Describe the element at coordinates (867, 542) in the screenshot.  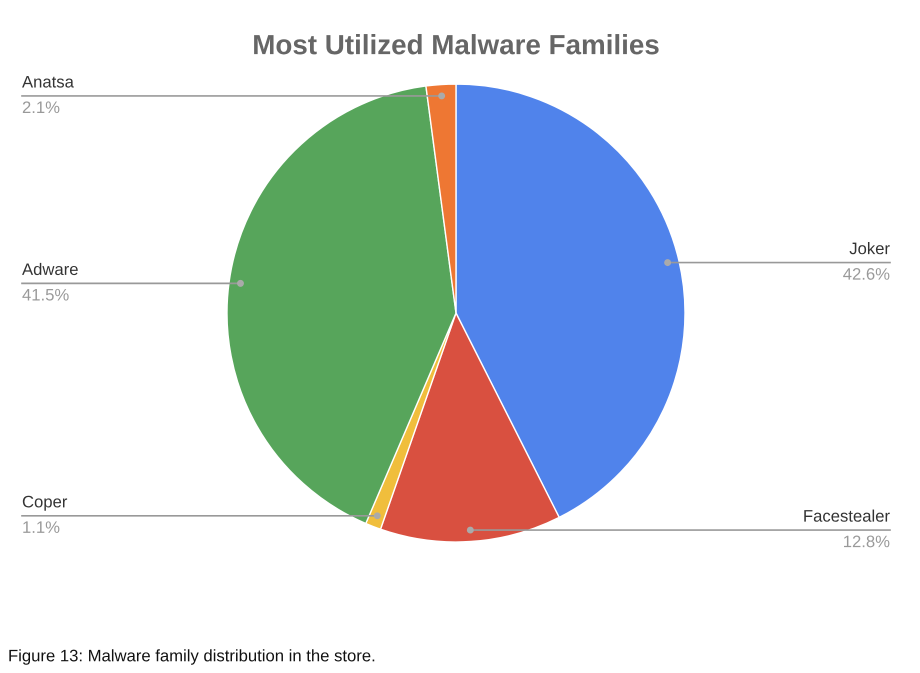
I see `data-label: 12.8%` at that location.